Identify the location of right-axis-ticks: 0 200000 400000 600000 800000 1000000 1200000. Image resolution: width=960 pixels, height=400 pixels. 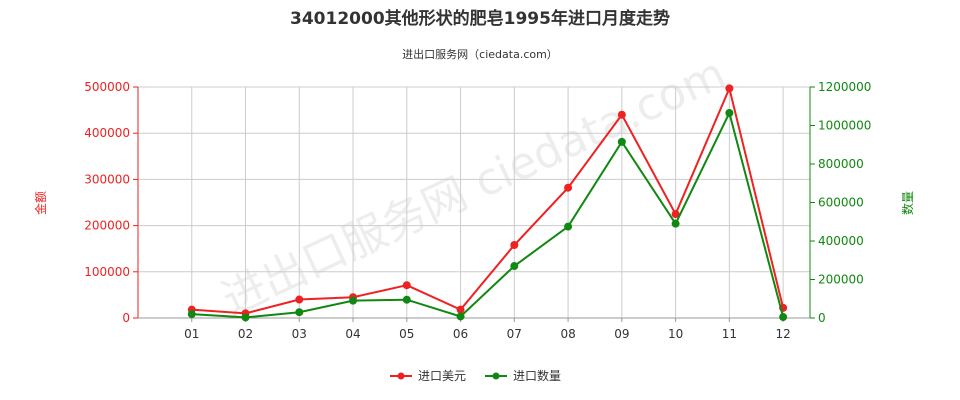
(840, 202).